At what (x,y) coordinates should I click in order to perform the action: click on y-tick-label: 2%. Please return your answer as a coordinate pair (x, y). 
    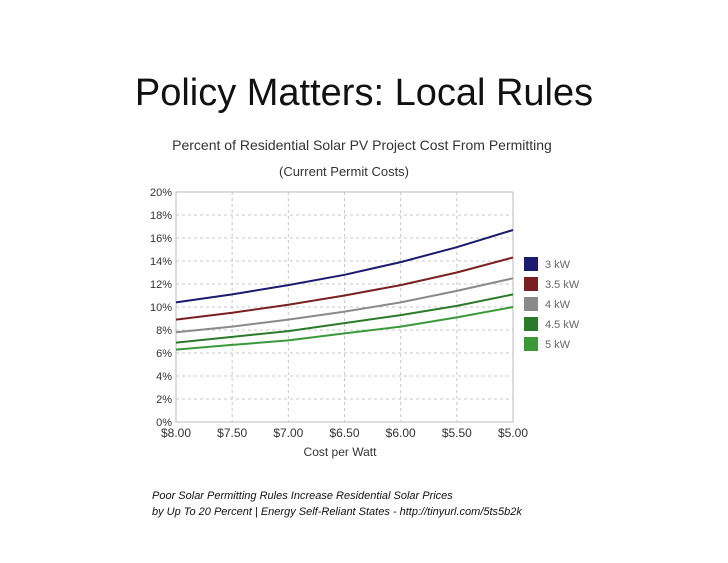
    Looking at the image, I should click on (164, 400).